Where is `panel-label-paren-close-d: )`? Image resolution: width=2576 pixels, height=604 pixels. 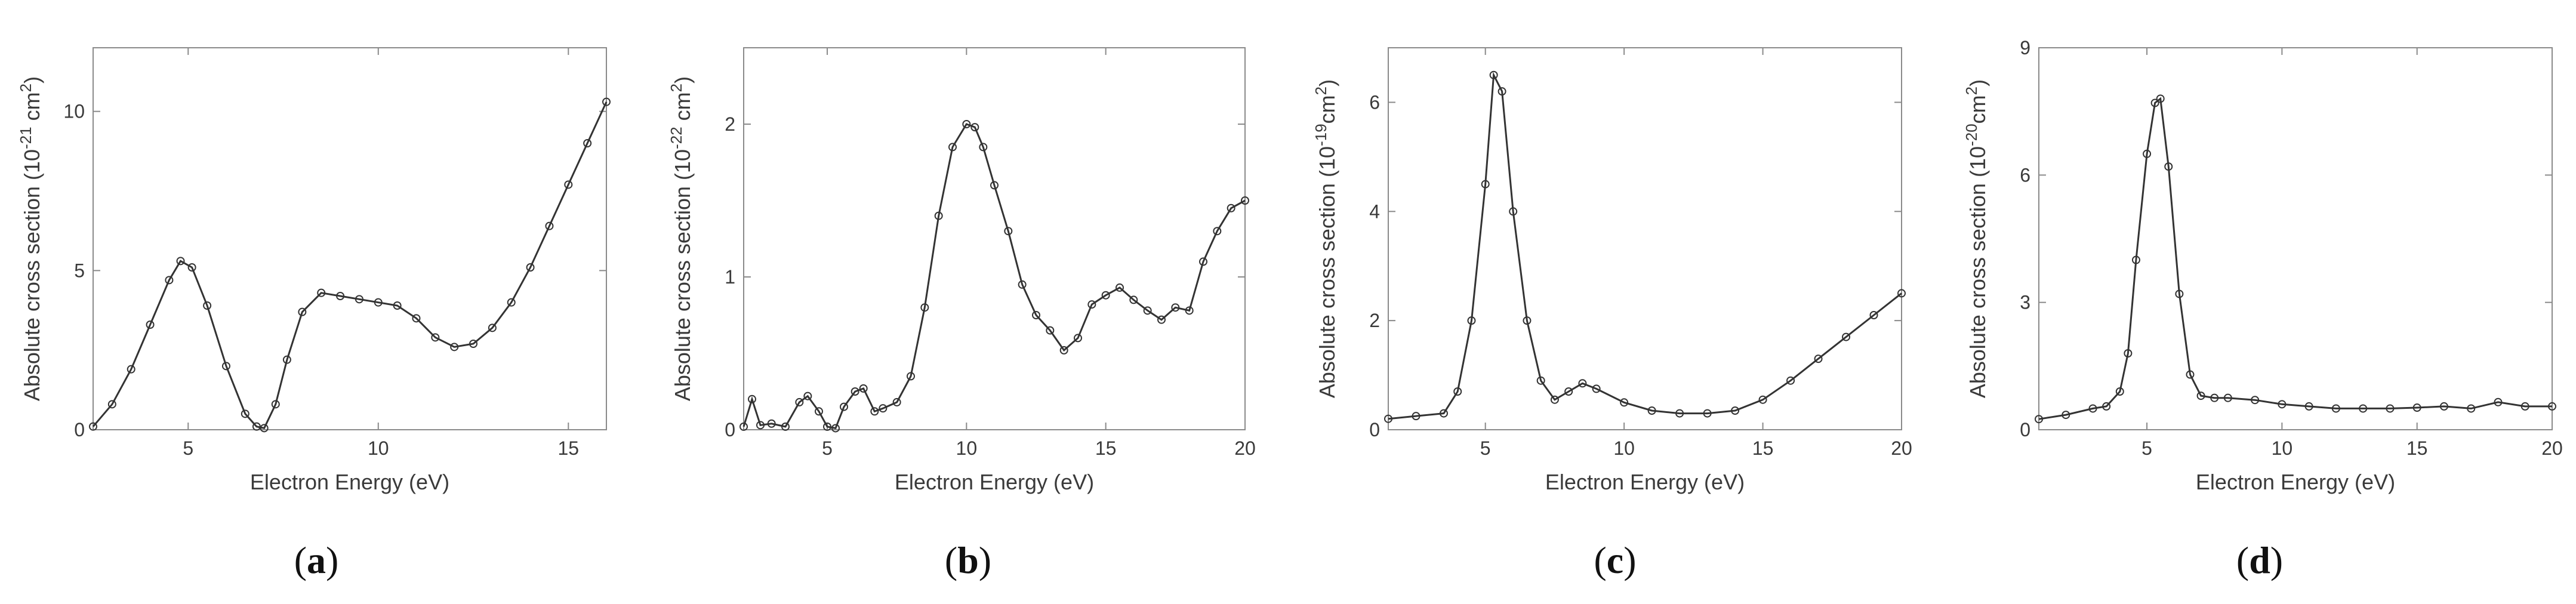
panel-label-paren-close-d: ) is located at coordinates (2276, 560).